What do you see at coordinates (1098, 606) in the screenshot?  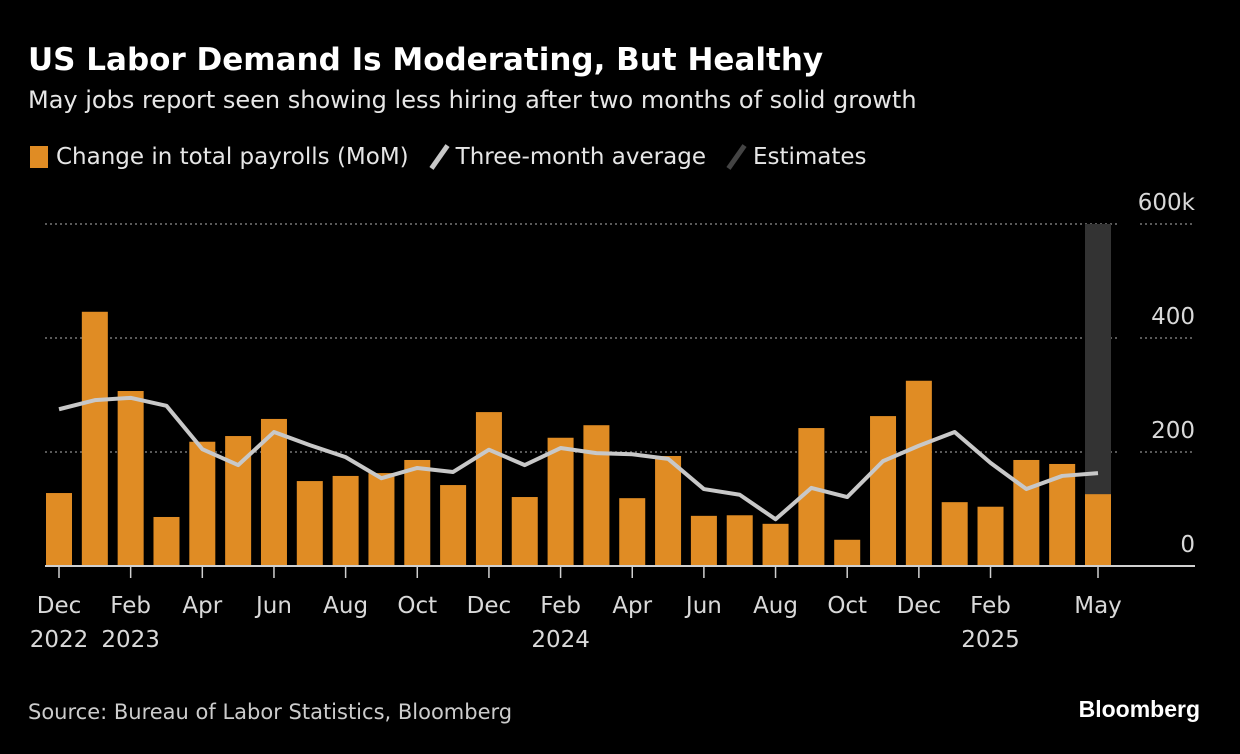 I see `x-tick-label: May` at bounding box center [1098, 606].